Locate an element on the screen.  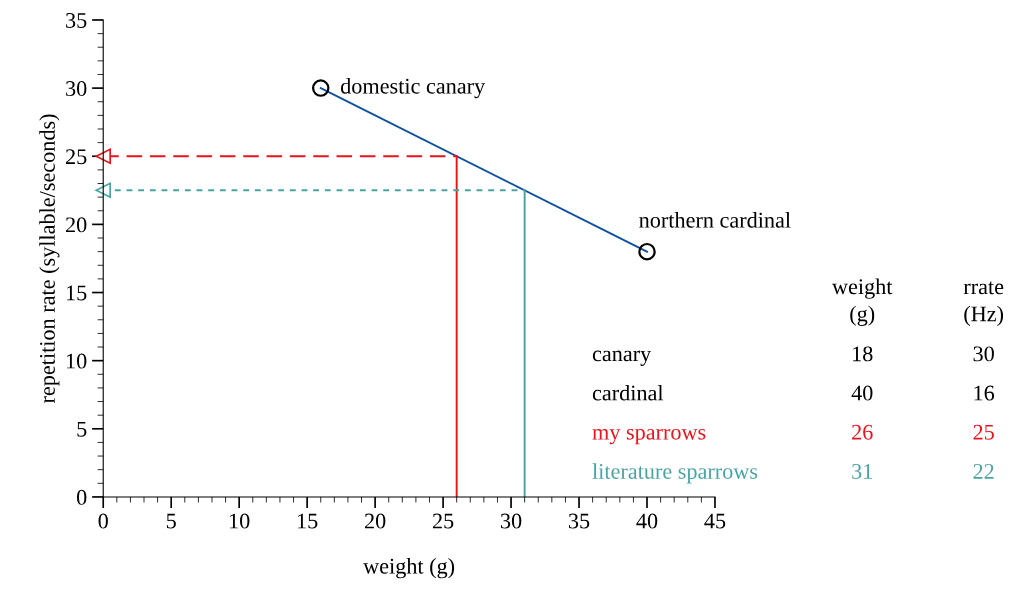
text: rrate (Hz) is located at coordinates (983, 303).